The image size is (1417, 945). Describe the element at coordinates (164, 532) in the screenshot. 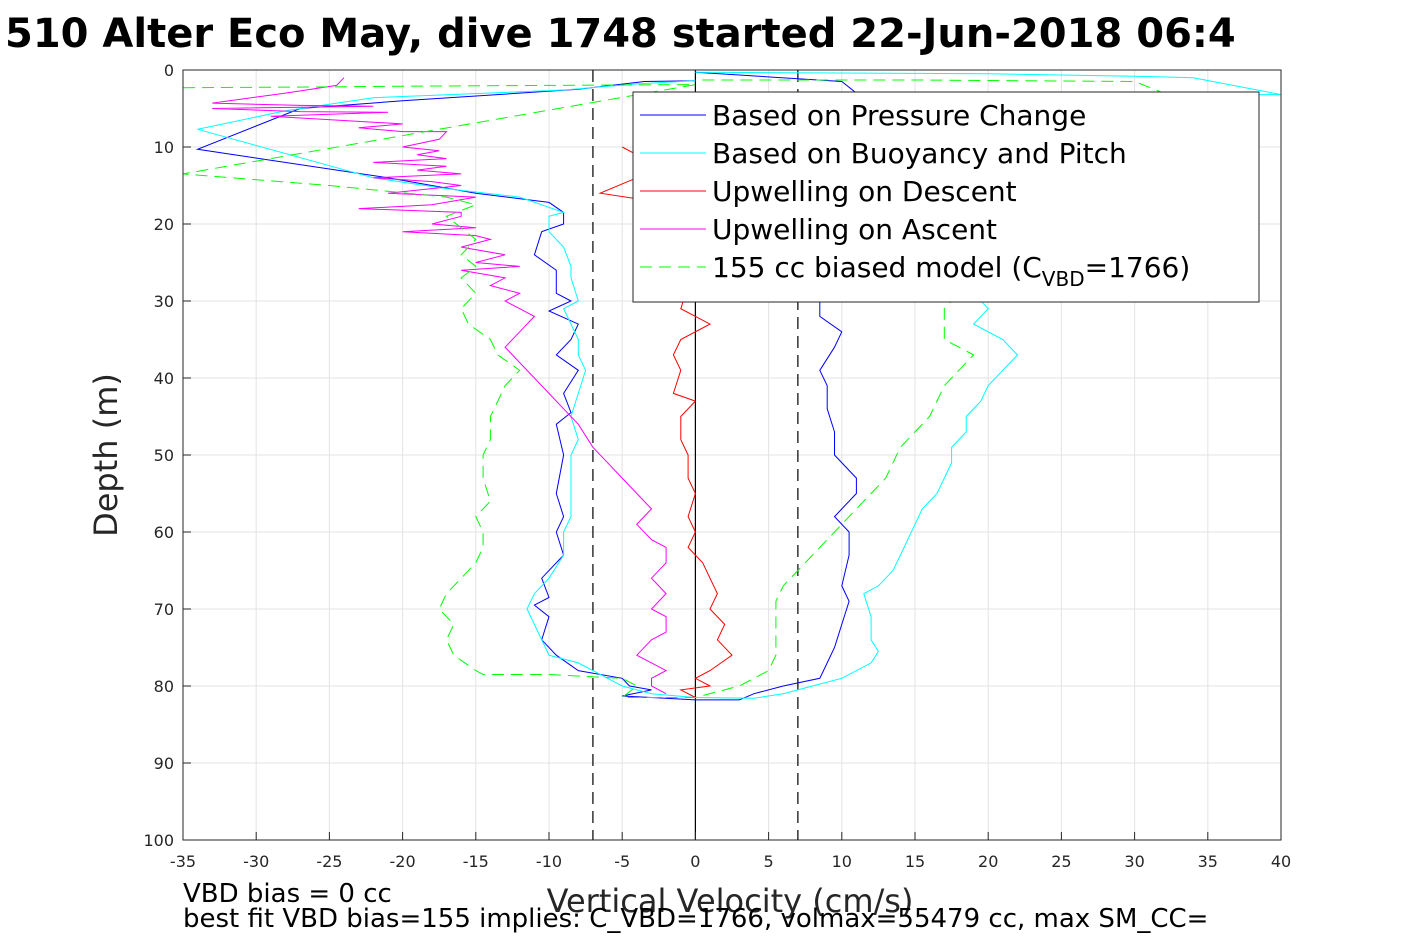

I see `y-tick-label: 60` at that location.